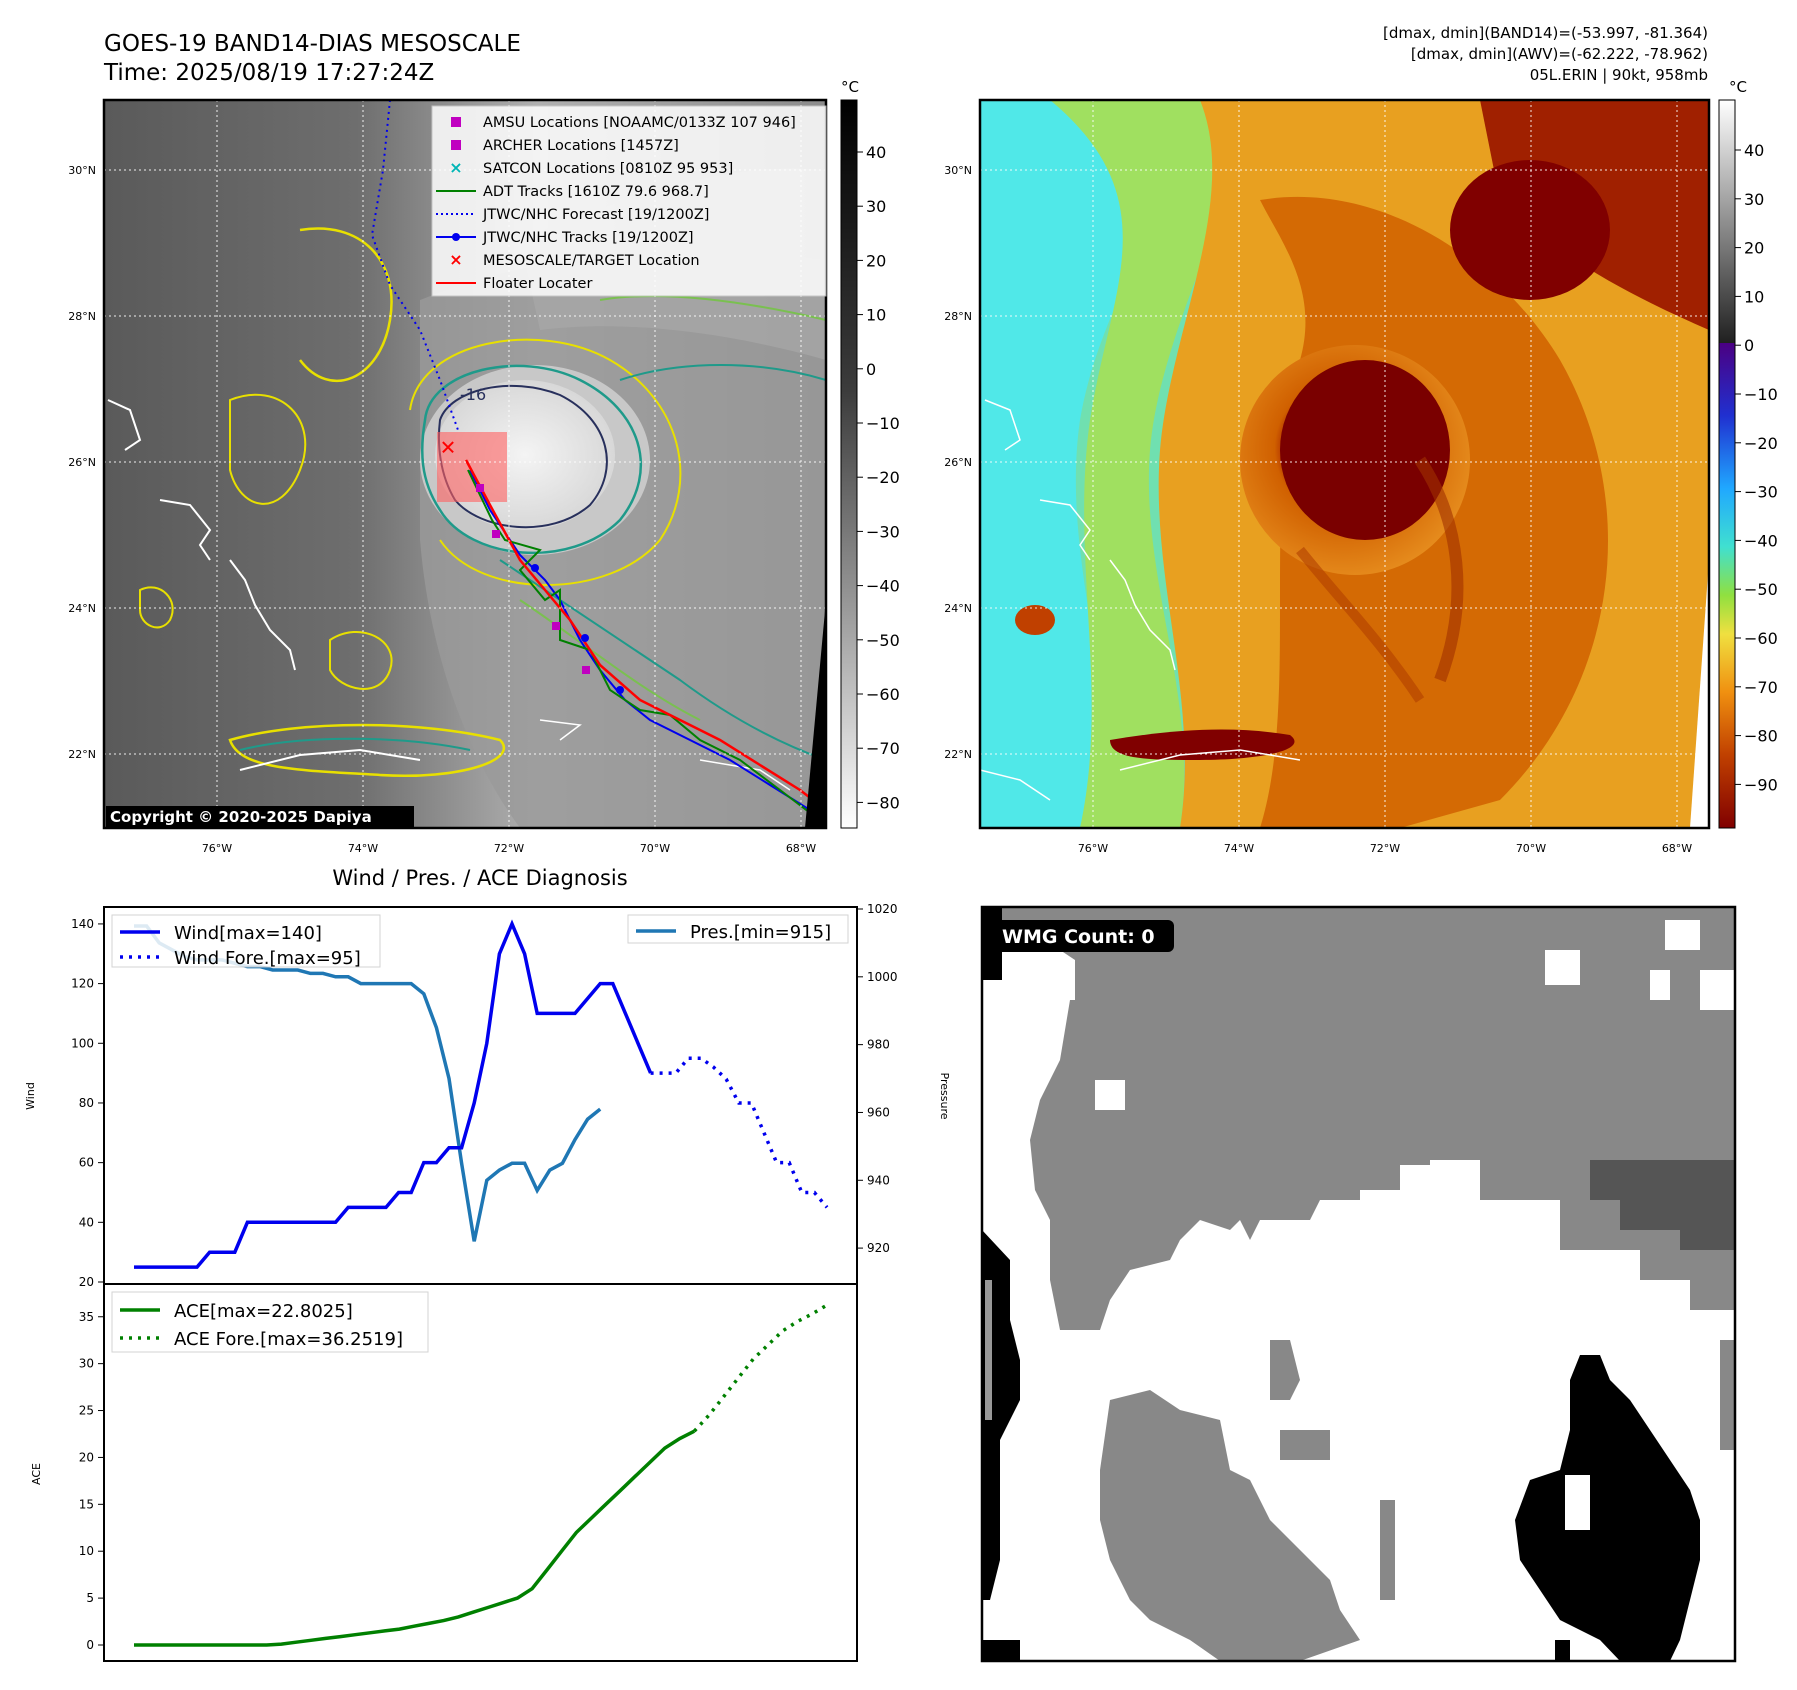 The image size is (1797, 1690). Describe the element at coordinates (30, 1096) in the screenshot. I see `wind-ylabel: Wind` at that location.